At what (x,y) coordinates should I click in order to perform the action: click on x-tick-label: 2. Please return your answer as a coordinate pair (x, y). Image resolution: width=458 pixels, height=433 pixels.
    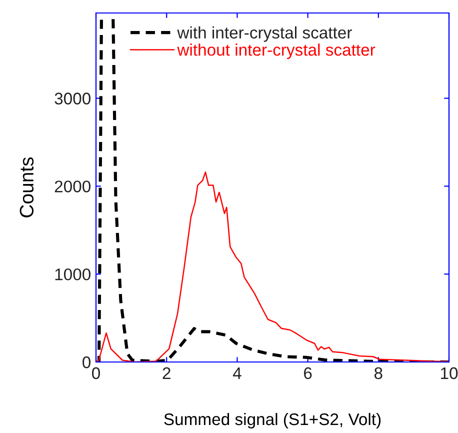
    Looking at the image, I should click on (166, 373).